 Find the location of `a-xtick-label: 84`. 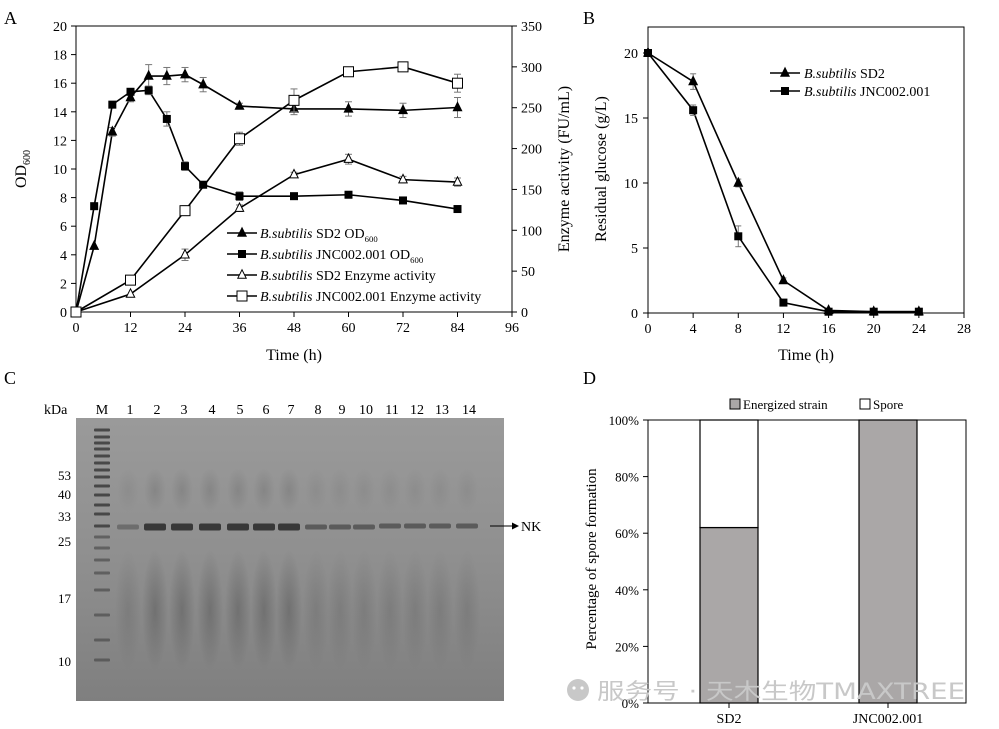

a-xtick-label: 84 is located at coordinates (458, 328).